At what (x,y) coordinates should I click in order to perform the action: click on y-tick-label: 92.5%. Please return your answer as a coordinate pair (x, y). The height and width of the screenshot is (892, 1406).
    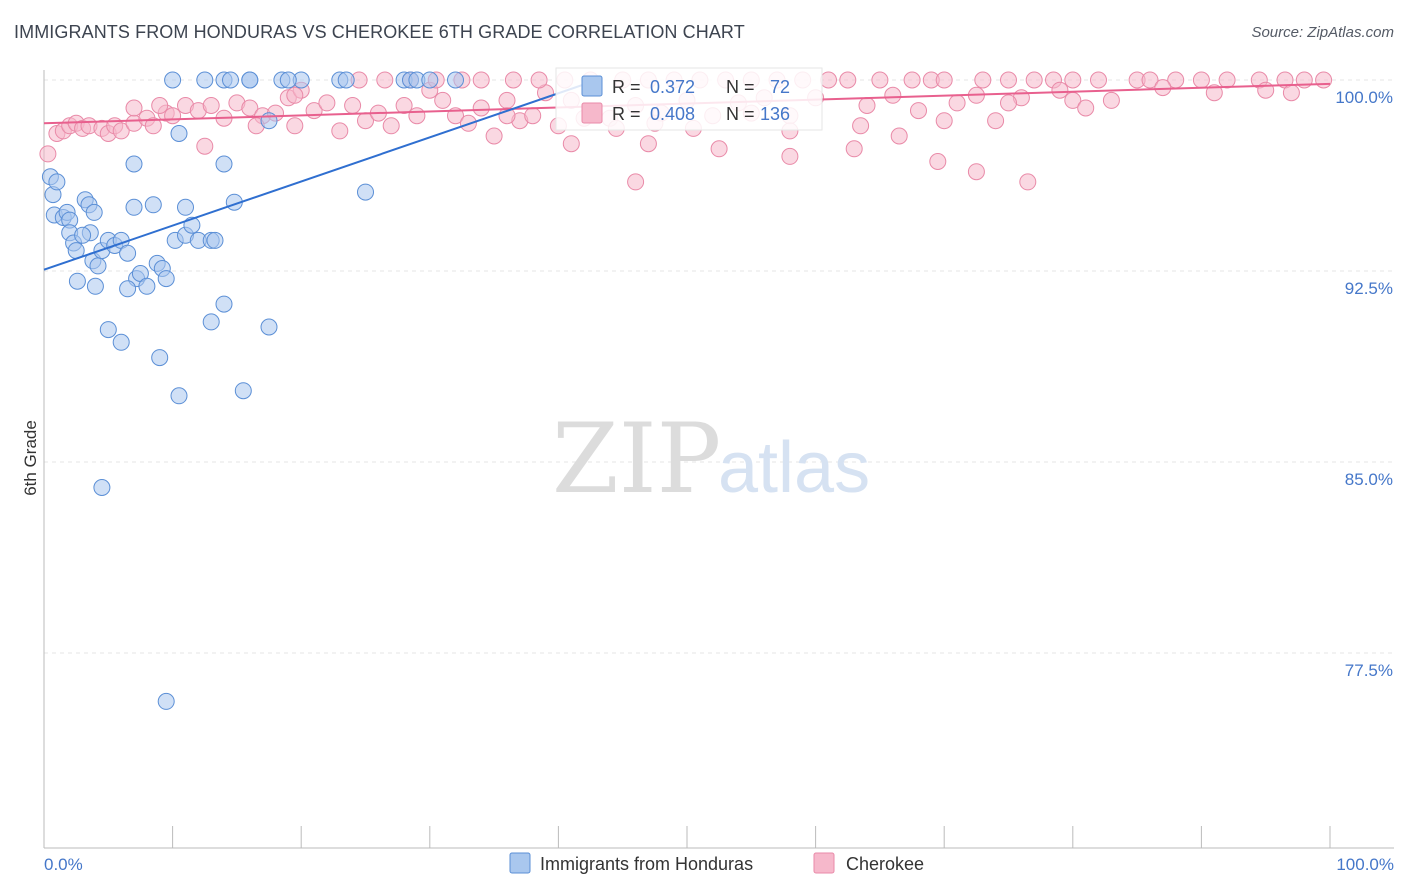
    Looking at the image, I should click on (1369, 288).